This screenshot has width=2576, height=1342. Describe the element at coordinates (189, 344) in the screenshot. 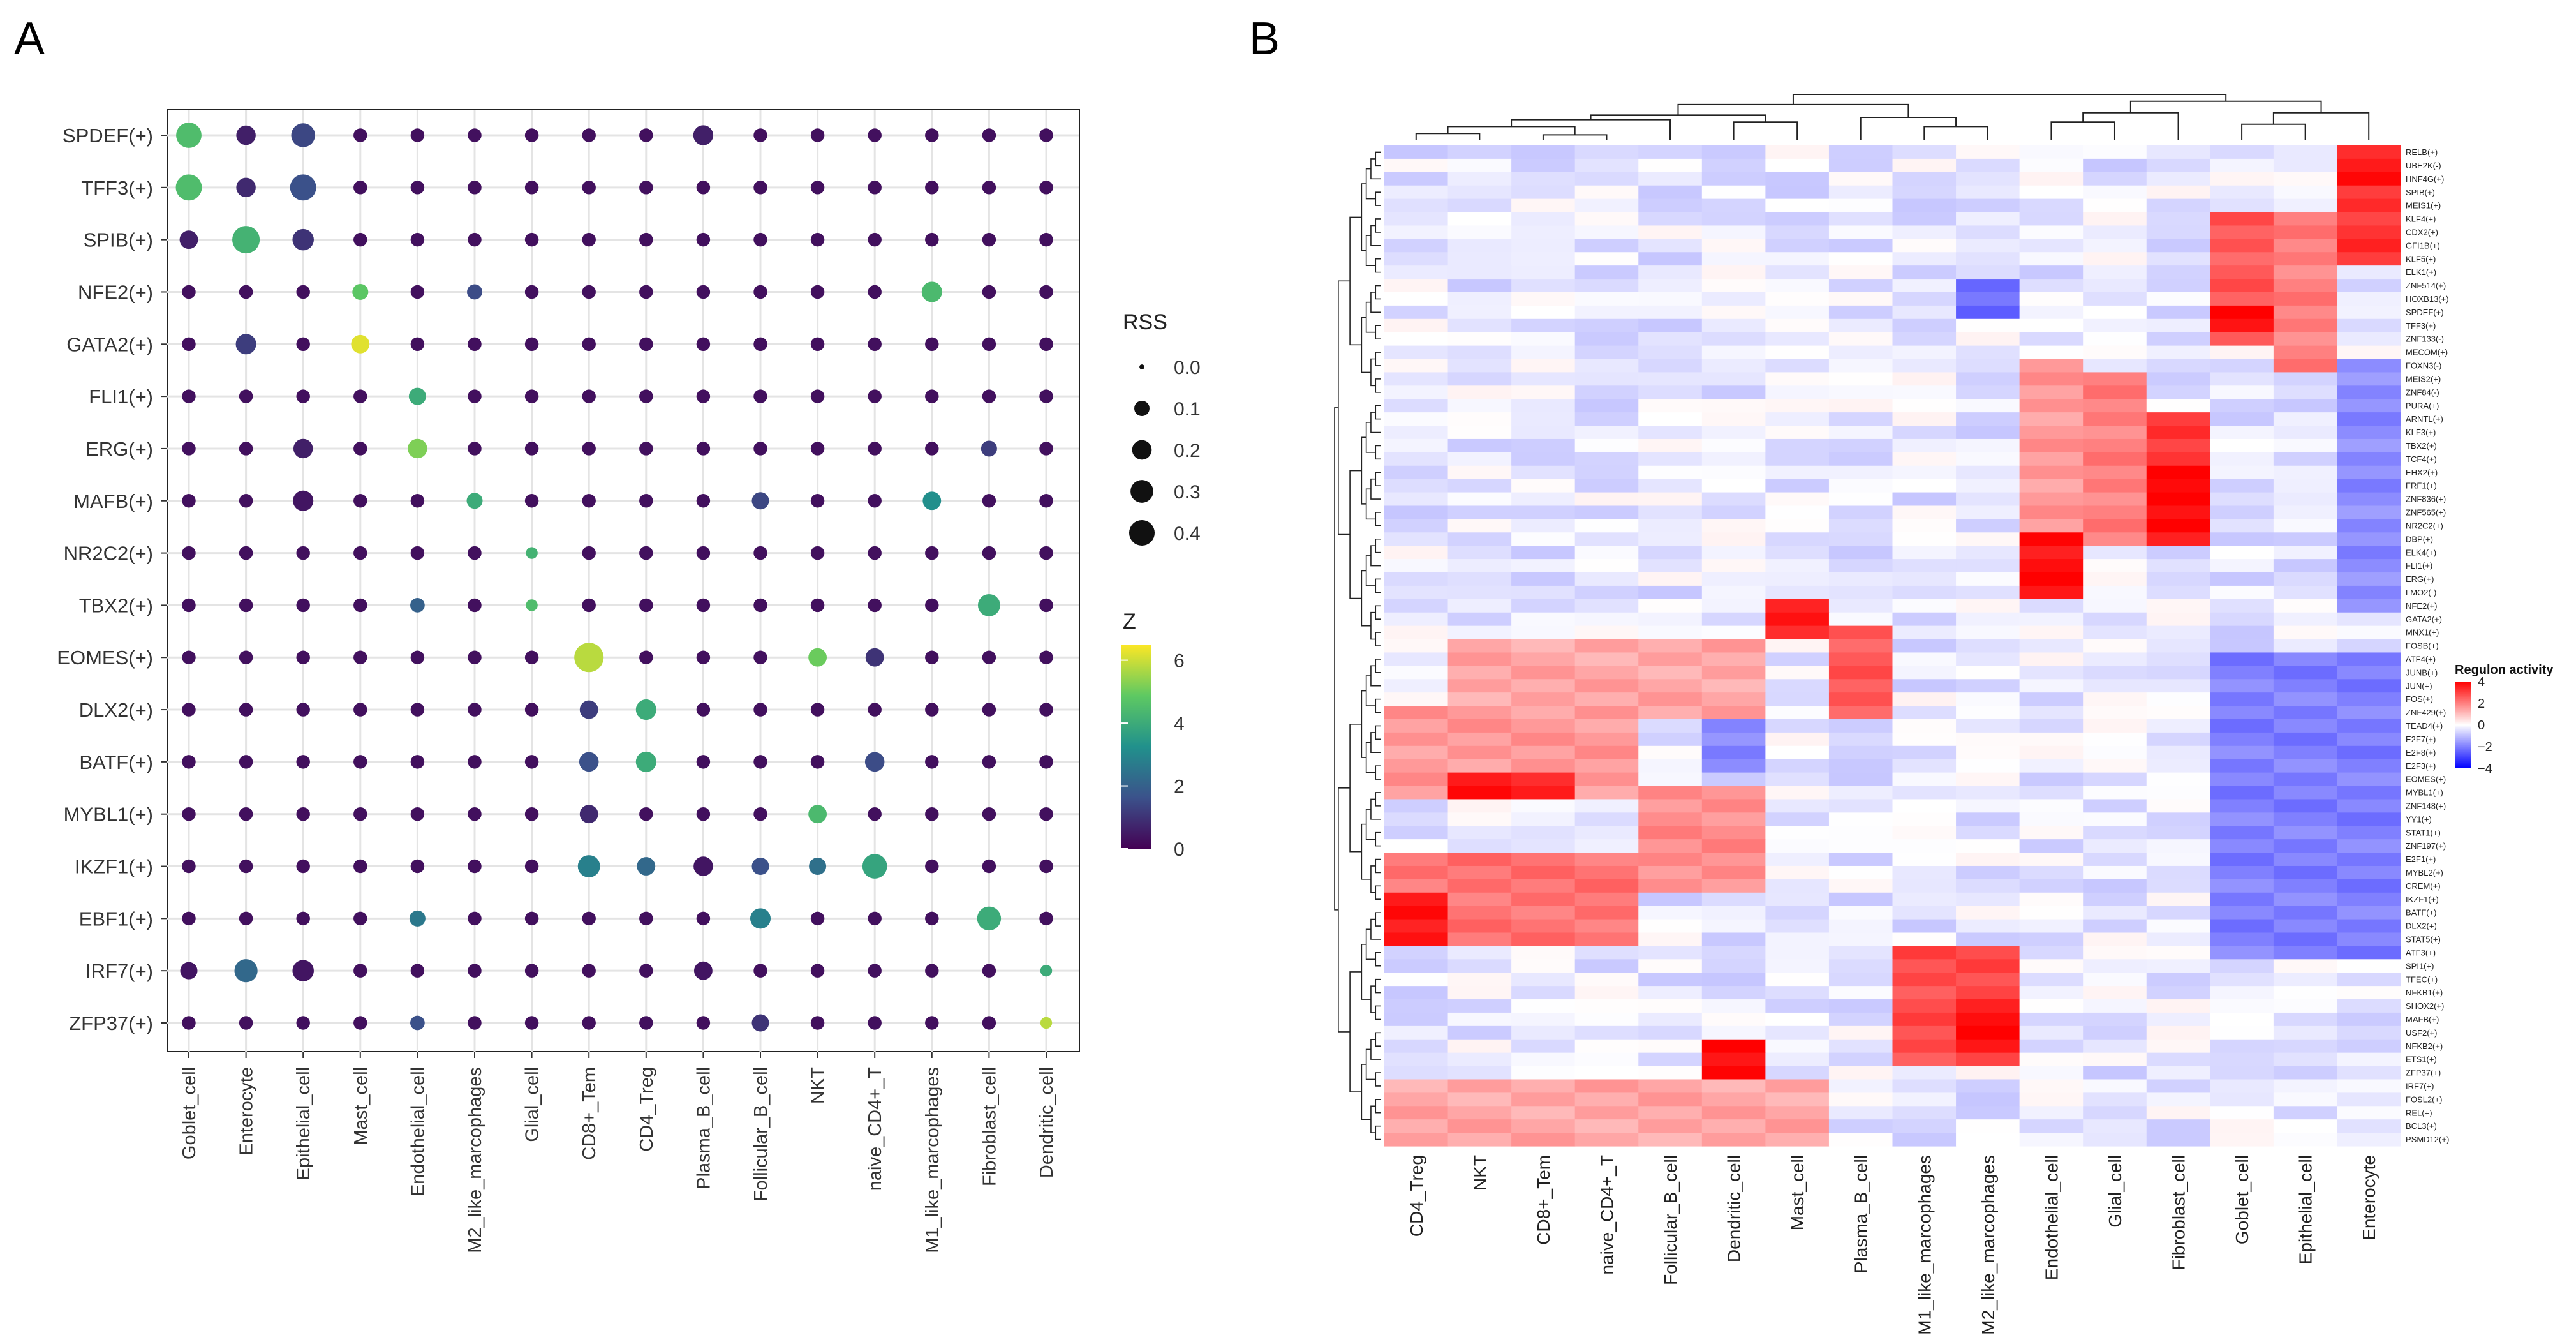

I see `dot-GATA2(+)-Goblet_cell` at that location.